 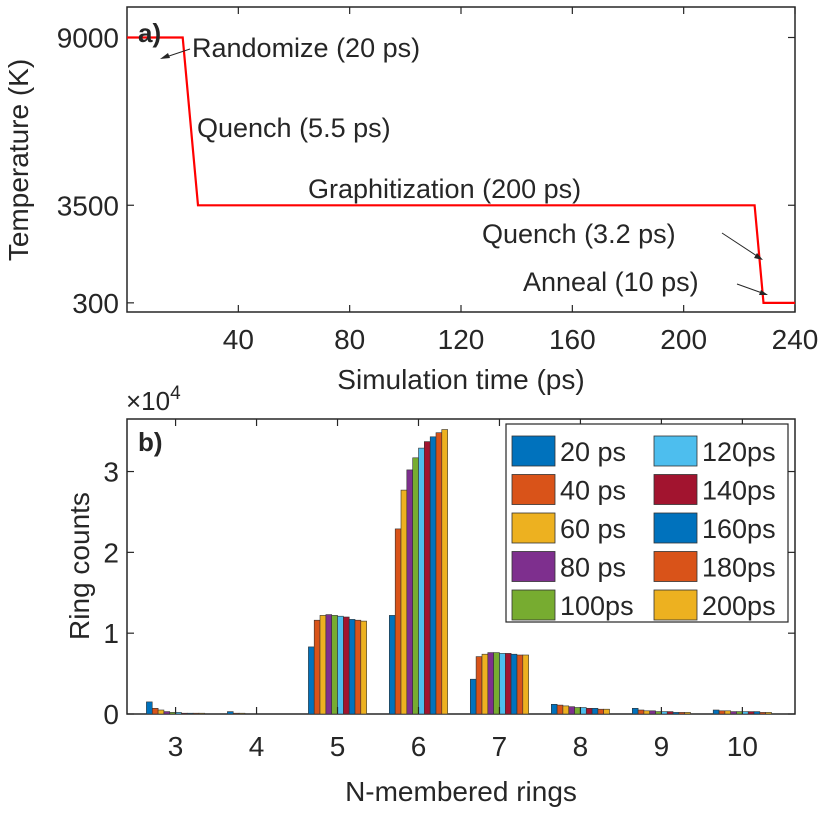 What do you see at coordinates (439, 573) in the screenshot?
I see `bar-6-rings-180ps` at bounding box center [439, 573].